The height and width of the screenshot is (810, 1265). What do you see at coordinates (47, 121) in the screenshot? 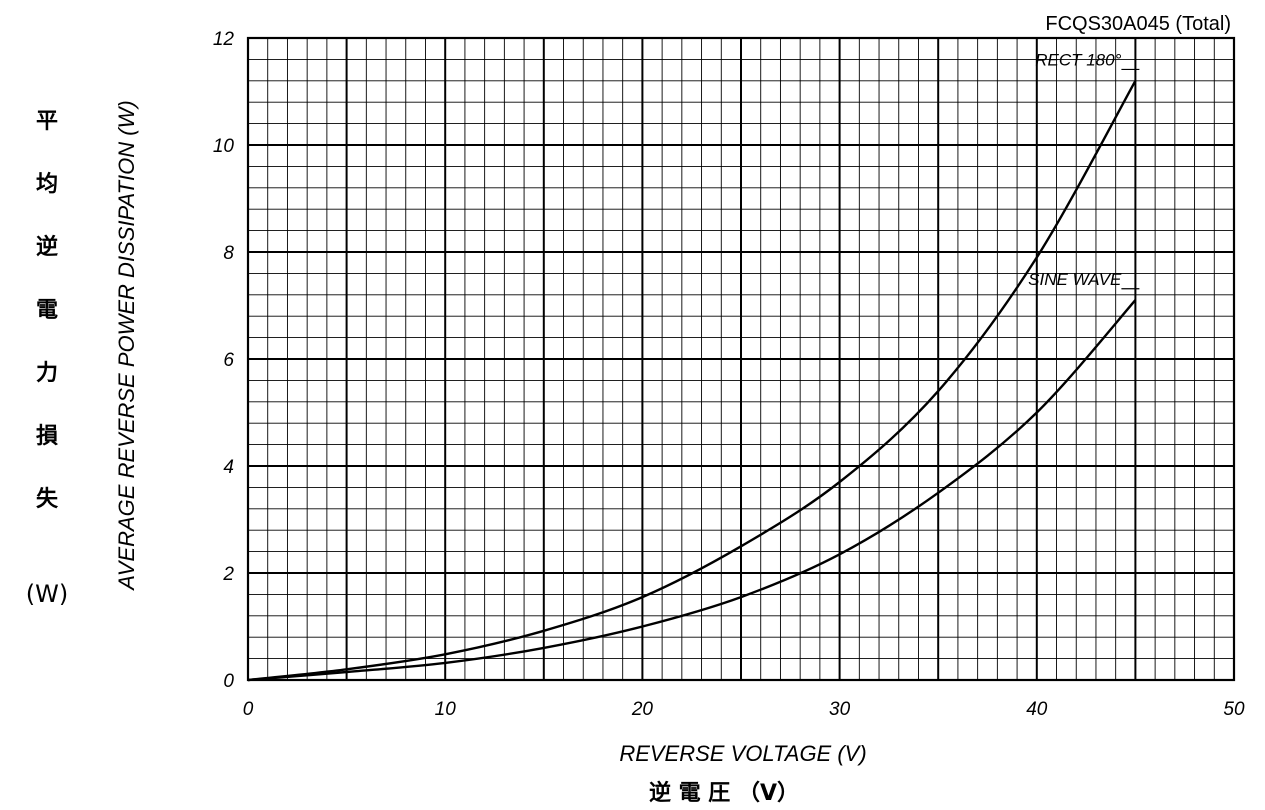
I see `y-axis-title-jp-char: 平` at bounding box center [47, 121].